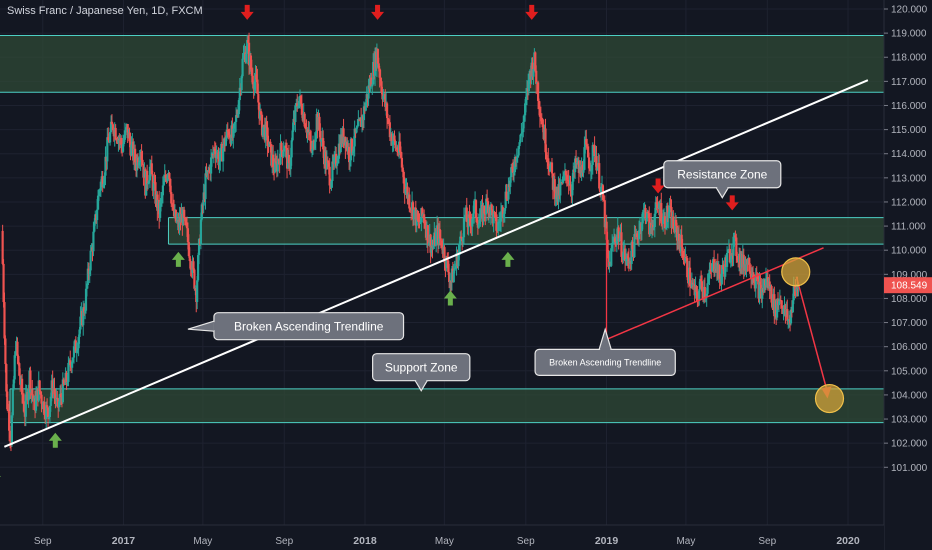 This screenshot has width=932, height=550. What do you see at coordinates (722, 175) in the screenshot?
I see `callout-text: Resistance Zone` at bounding box center [722, 175].